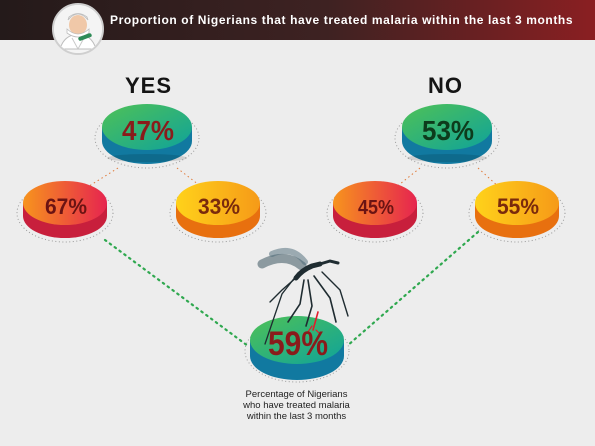 This screenshot has height=446, width=595. Describe the element at coordinates (66, 206) in the screenshot. I see `label-yes-a: 67%` at that location.